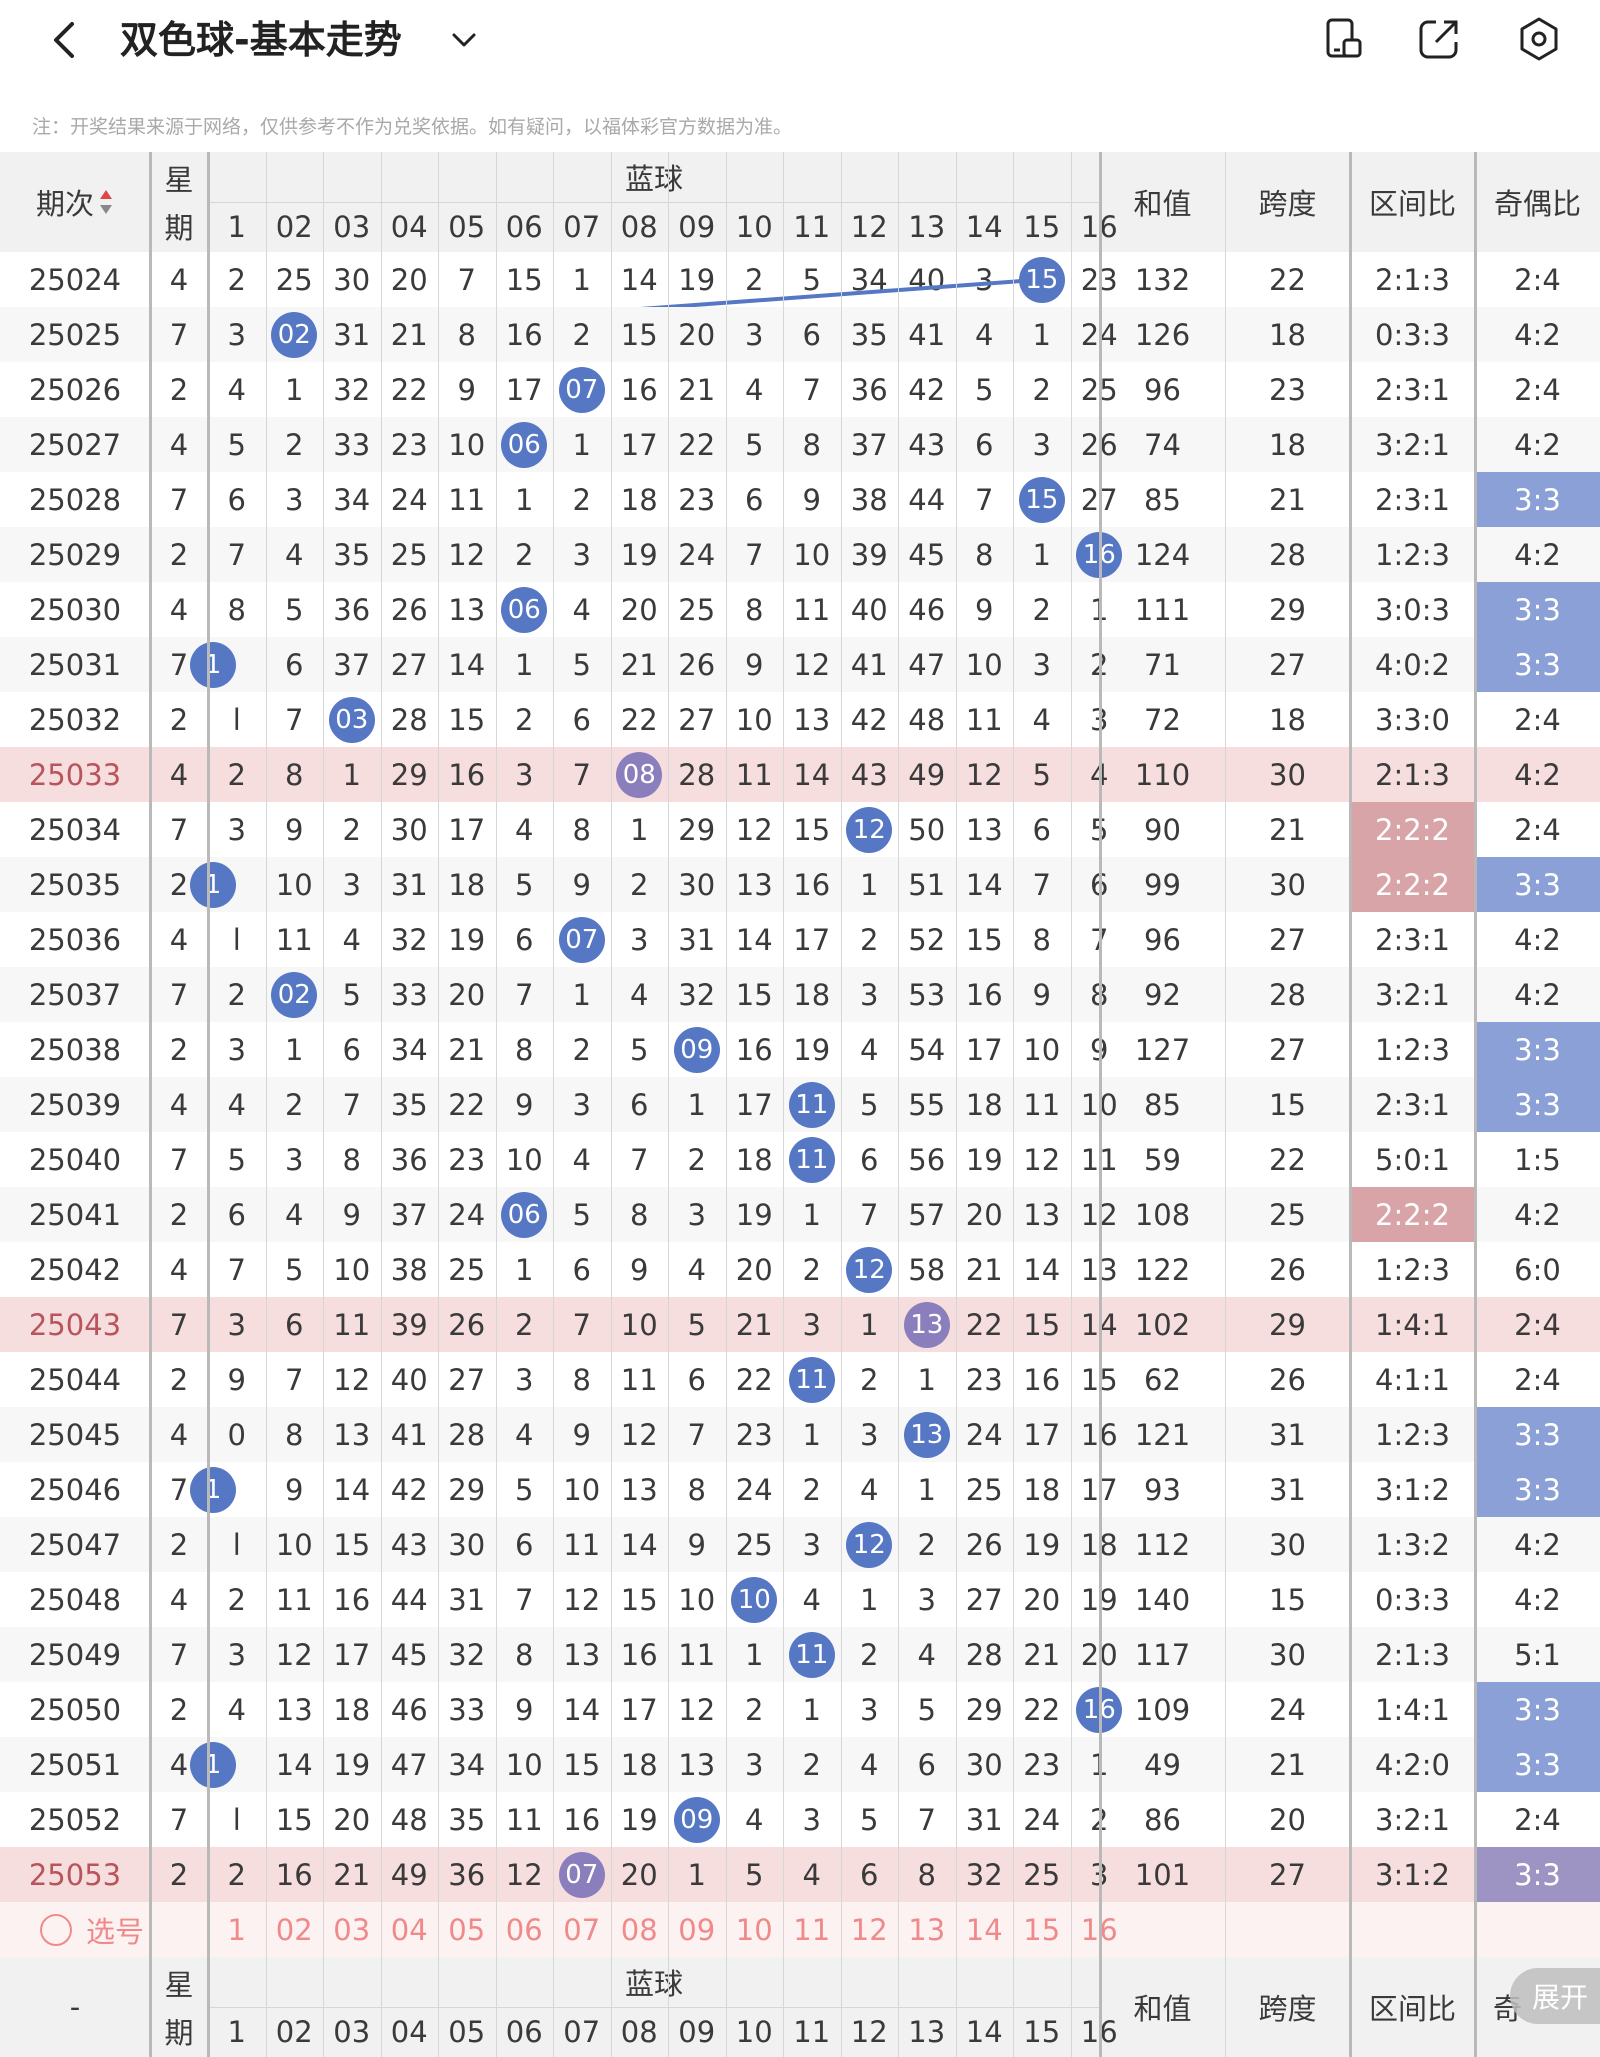 This screenshot has height=2057, width=1600. What do you see at coordinates (179, 389) in the screenshot?
I see `weekday-cell: 2` at bounding box center [179, 389].